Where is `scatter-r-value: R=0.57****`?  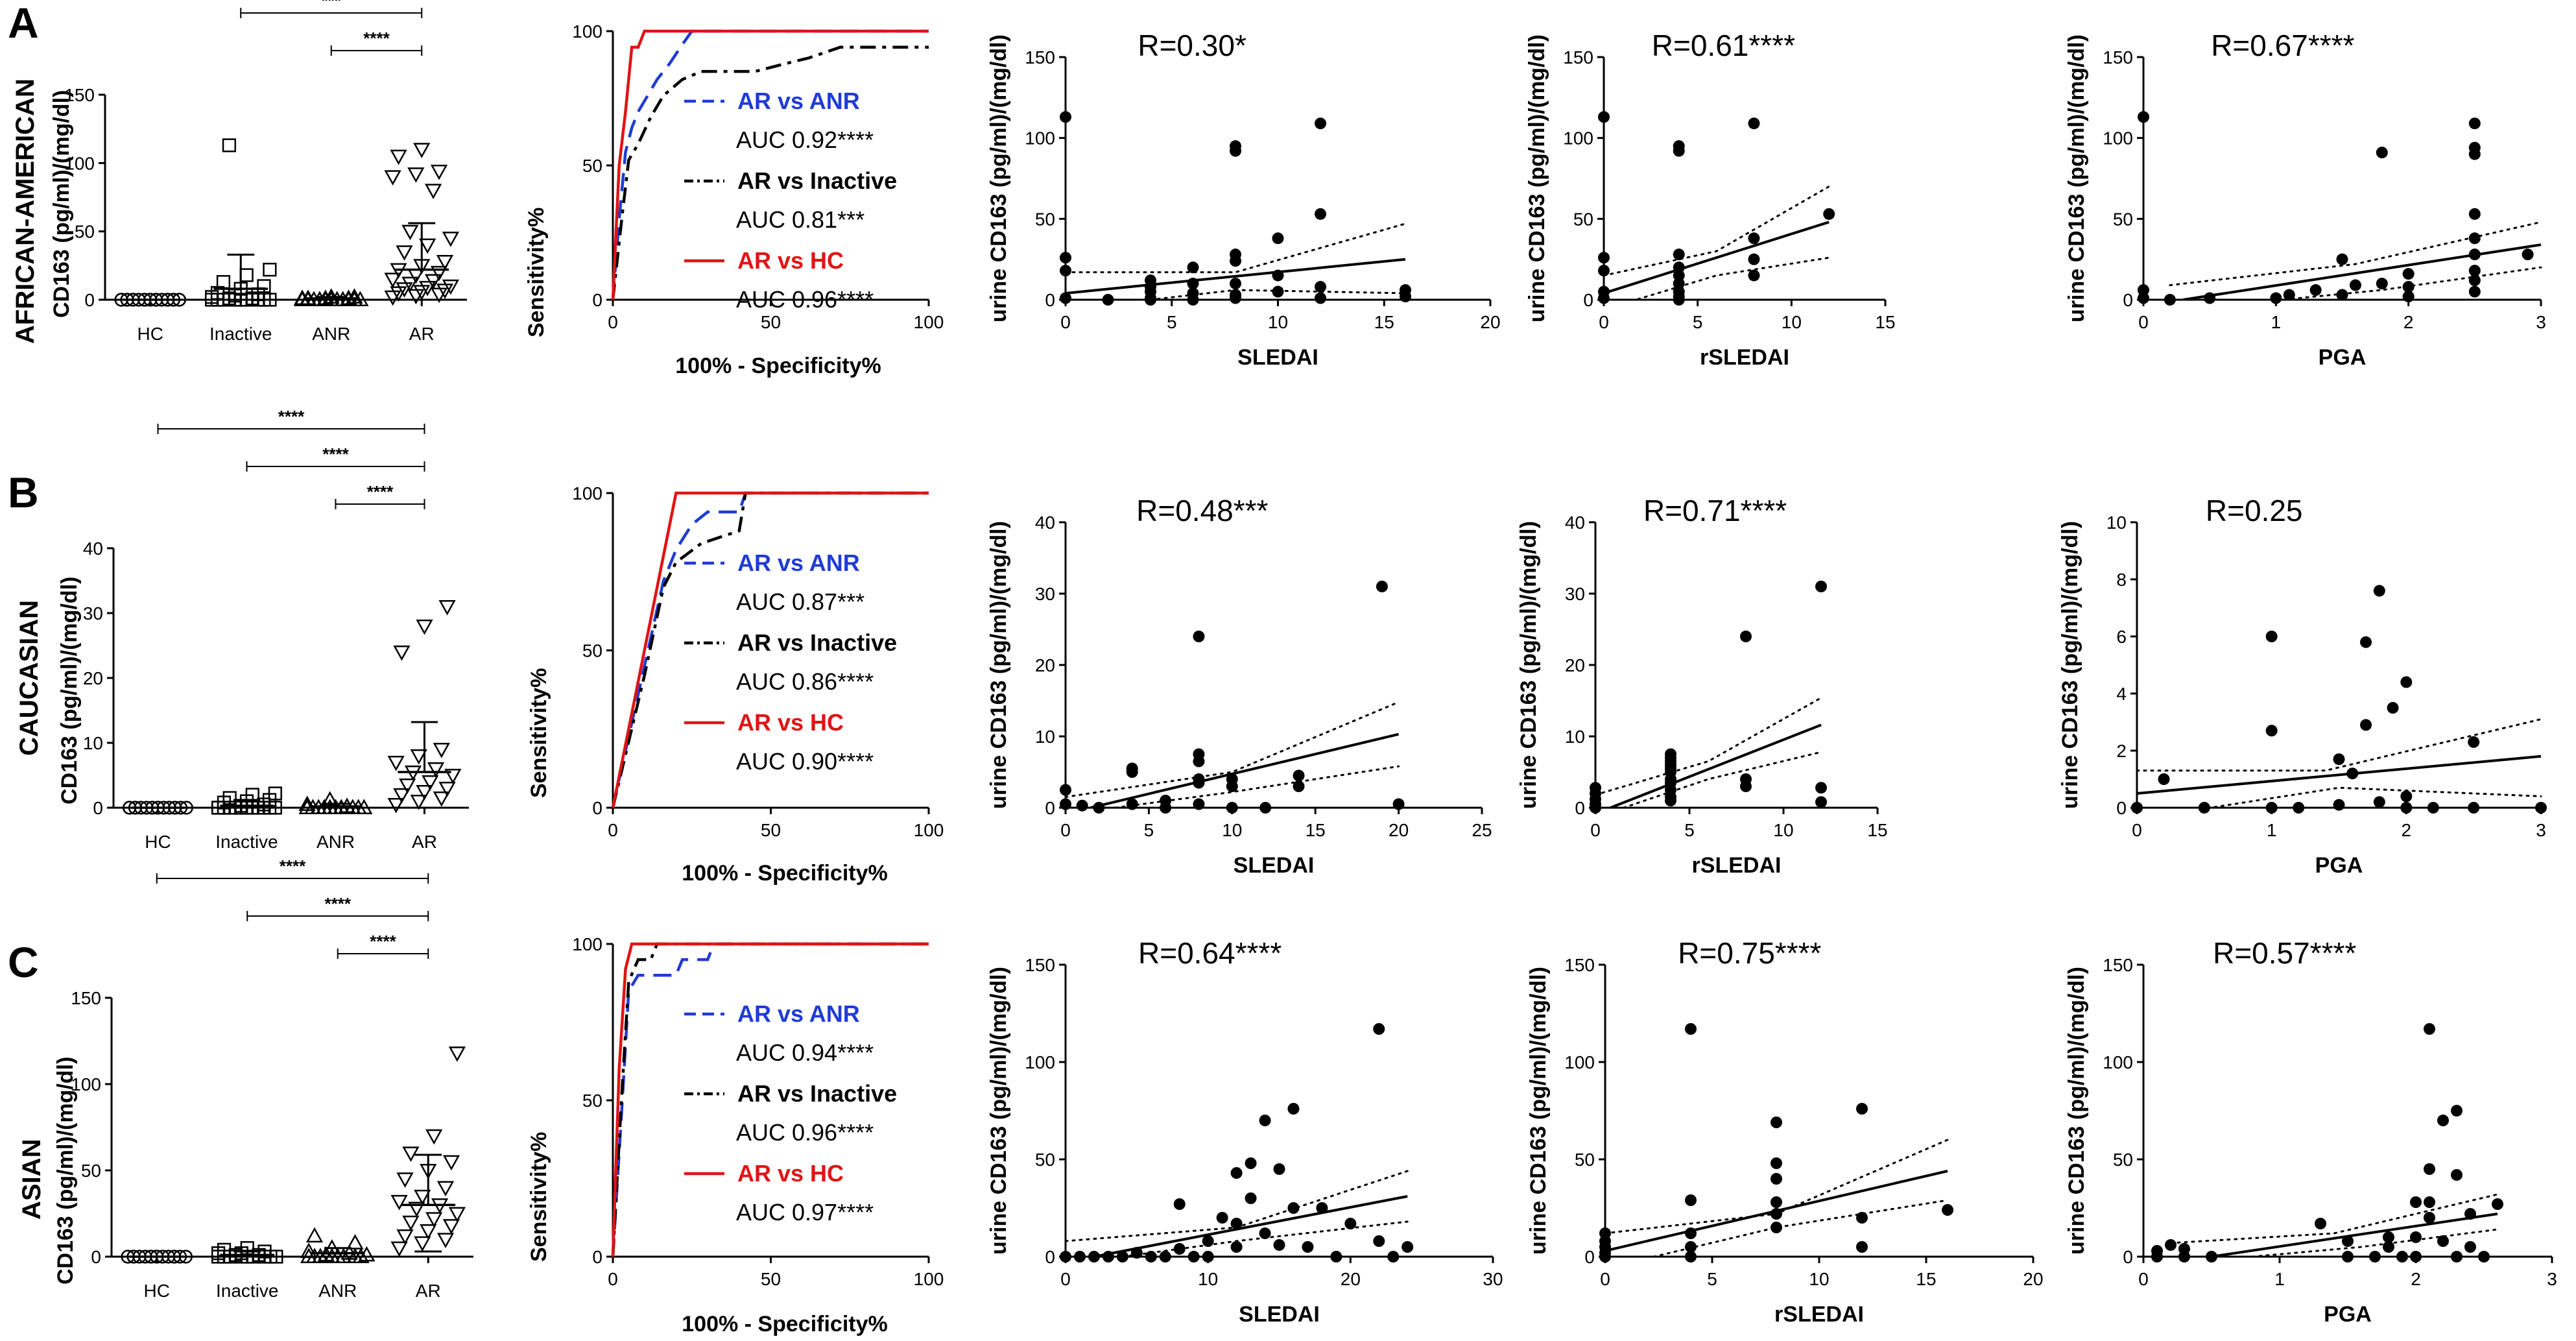
scatter-r-value: R=0.57**** is located at coordinates (2284, 953).